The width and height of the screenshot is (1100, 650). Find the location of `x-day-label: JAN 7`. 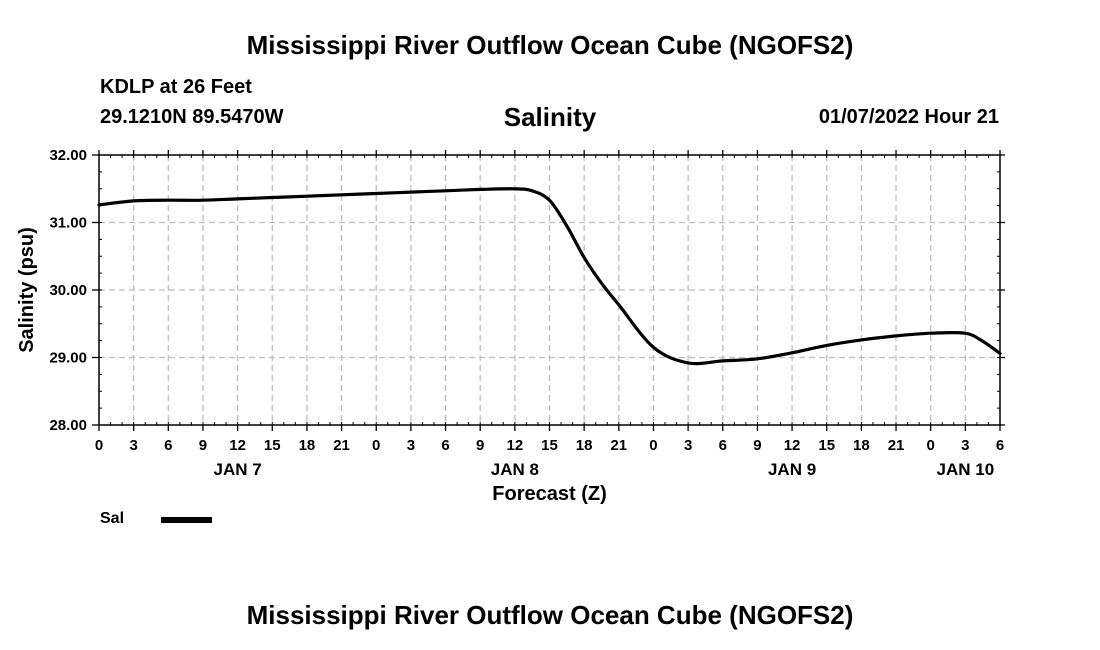

x-day-label: JAN 7 is located at coordinates (238, 469).